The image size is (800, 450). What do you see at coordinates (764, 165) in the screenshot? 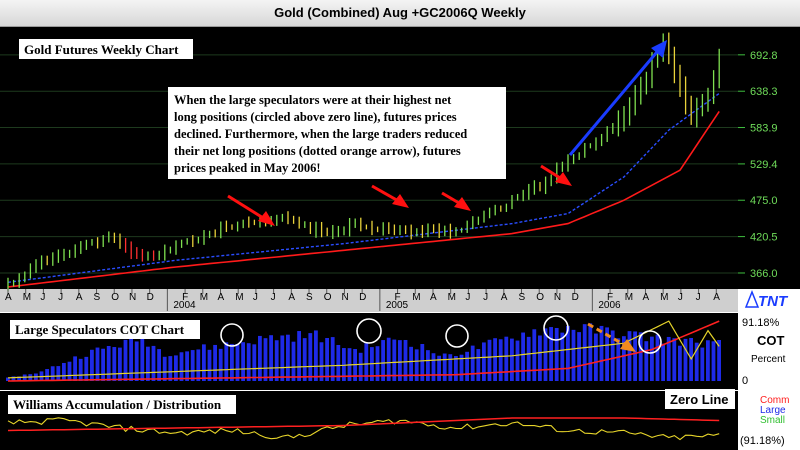
I see `y-tick-label: 529.4` at bounding box center [764, 165].